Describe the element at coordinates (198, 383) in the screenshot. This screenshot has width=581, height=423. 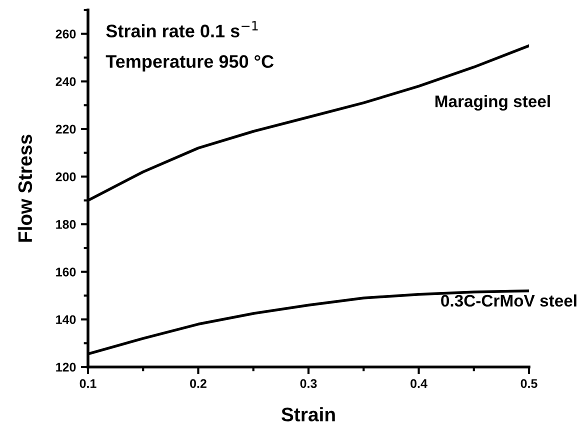
I see `x-tick-label: 0.2` at that location.